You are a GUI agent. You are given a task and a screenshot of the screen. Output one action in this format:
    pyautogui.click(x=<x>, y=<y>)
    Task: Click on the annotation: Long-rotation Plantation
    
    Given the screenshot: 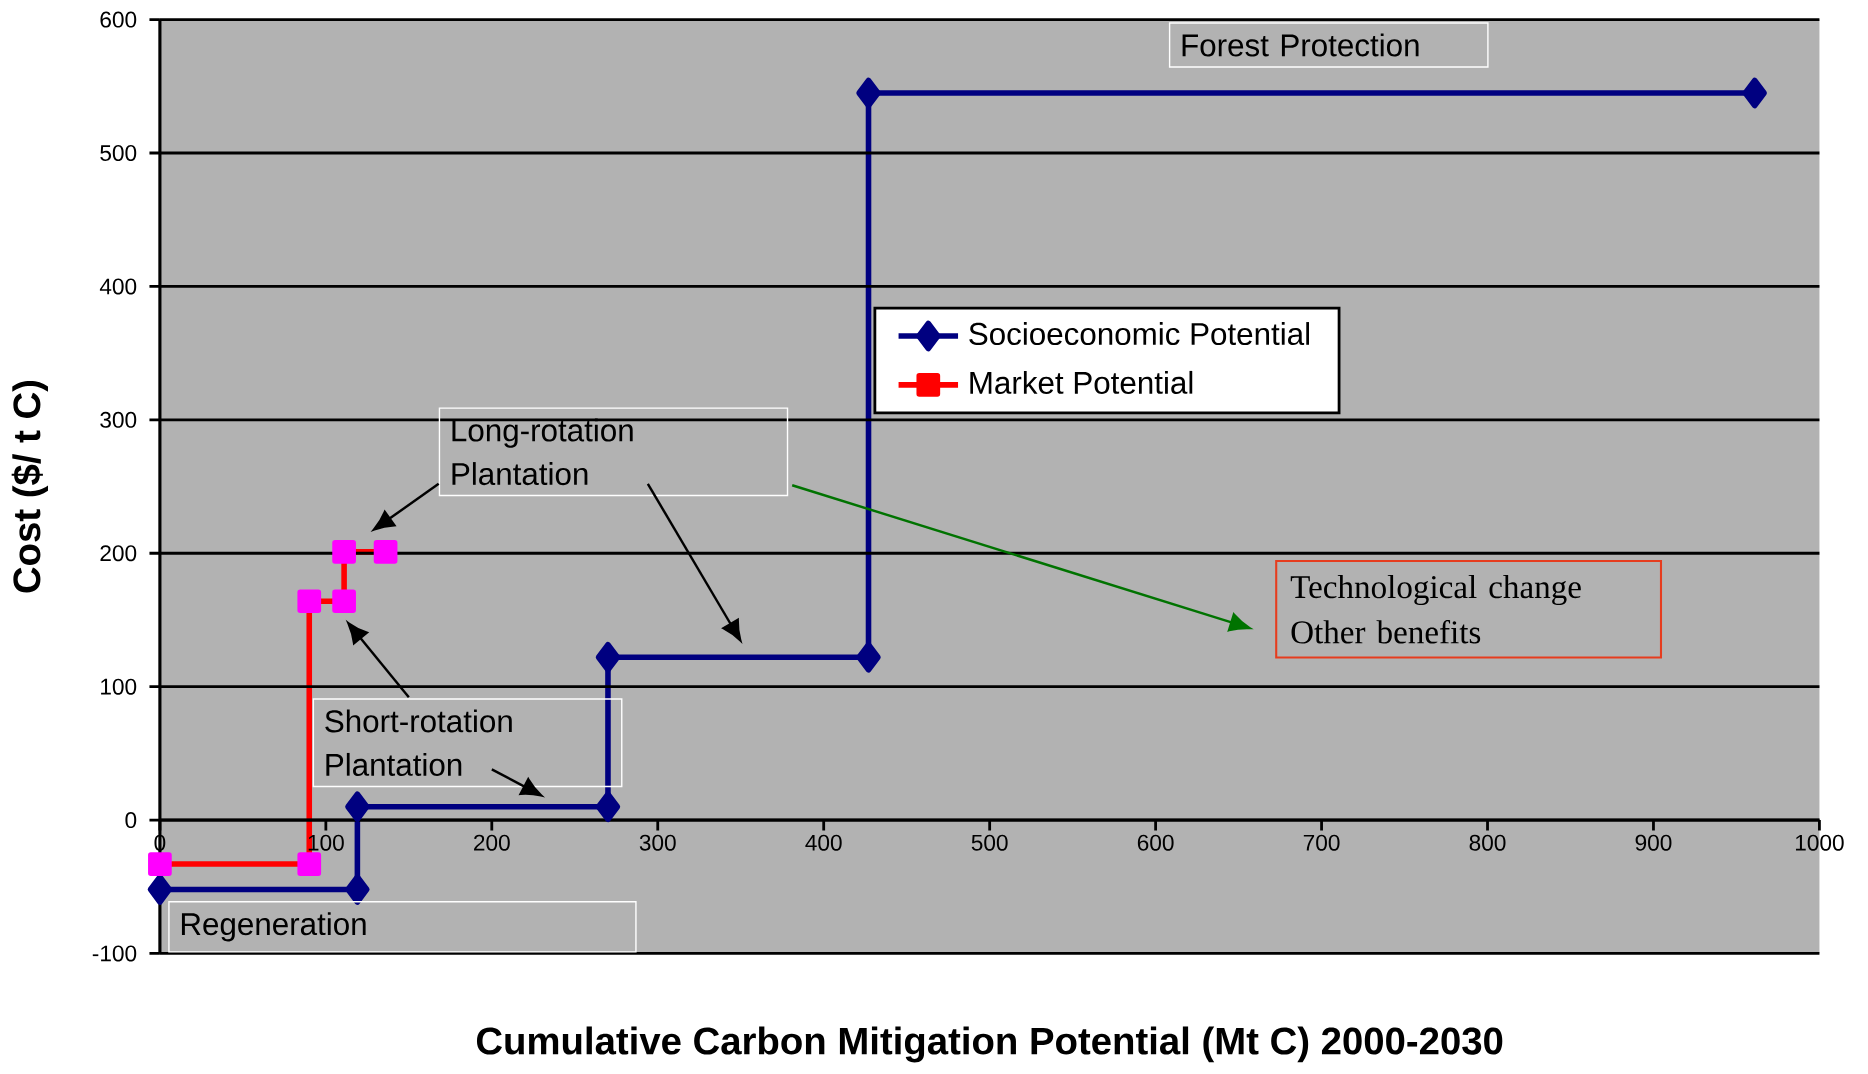 What is the action you would take?
    pyautogui.click(x=542, y=452)
    